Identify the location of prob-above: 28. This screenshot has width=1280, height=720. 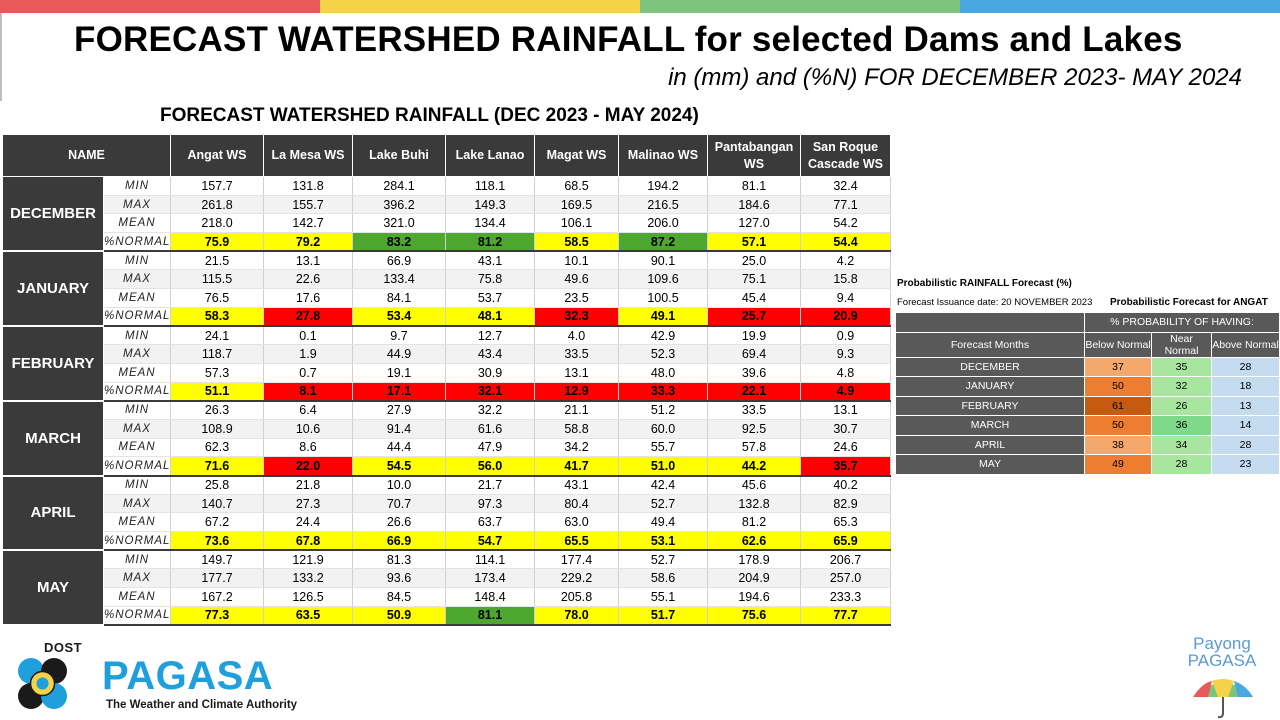
(1245, 444).